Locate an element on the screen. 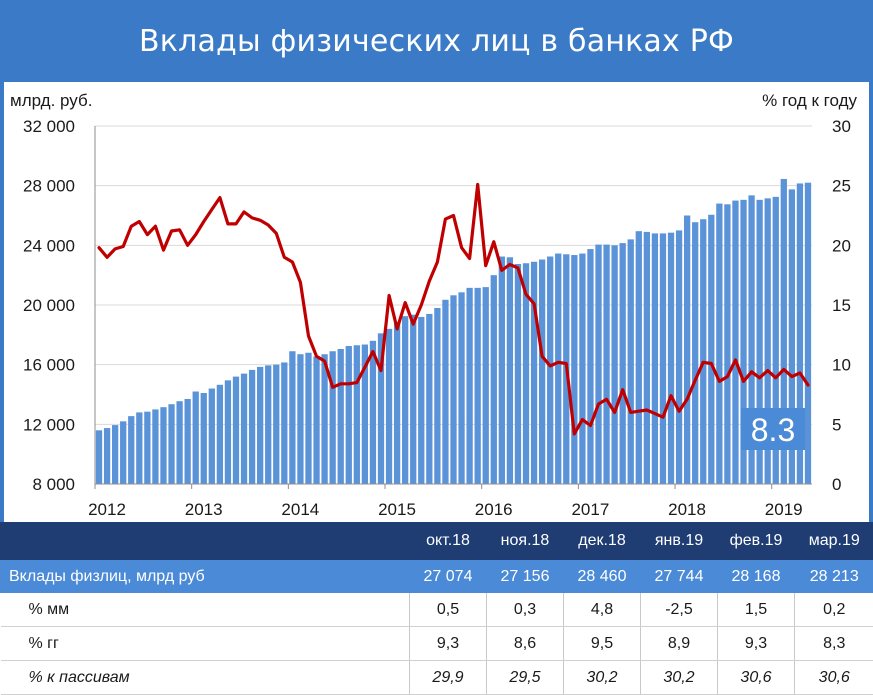 The width and height of the screenshot is (873, 695). table-row-label: % мм is located at coordinates (205, 610).